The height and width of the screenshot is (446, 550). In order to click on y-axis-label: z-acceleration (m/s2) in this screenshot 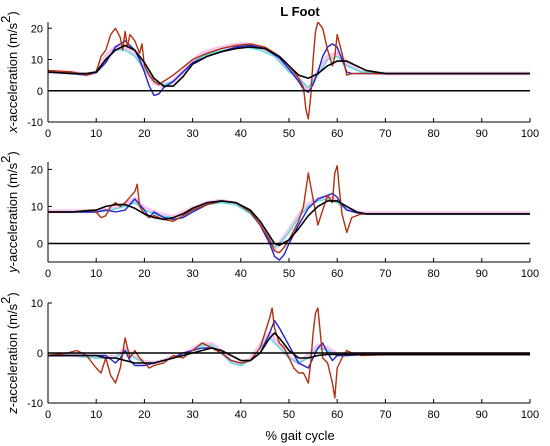, I will do `click(10, 353)`.